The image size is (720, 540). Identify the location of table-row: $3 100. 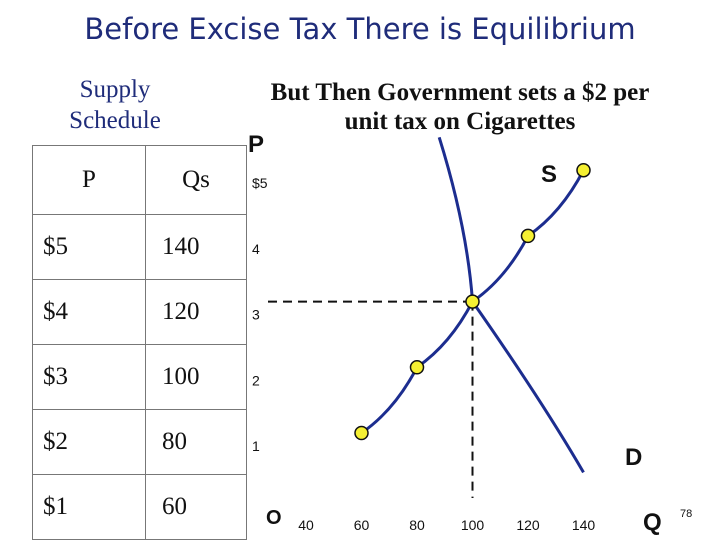
(139, 377).